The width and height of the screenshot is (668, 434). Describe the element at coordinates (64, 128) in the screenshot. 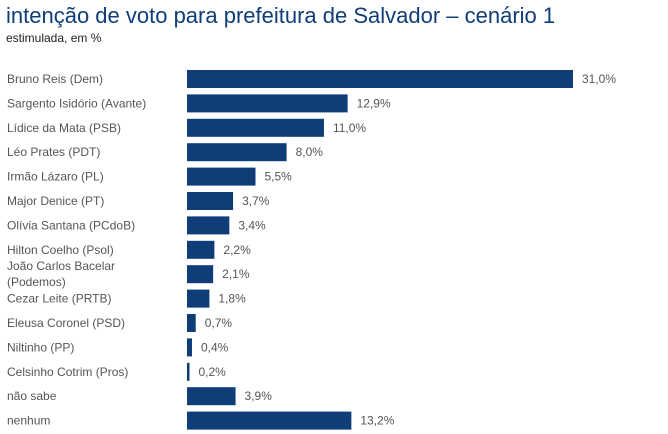

I see `category-label: Lídice da Mata (PSB)` at that location.